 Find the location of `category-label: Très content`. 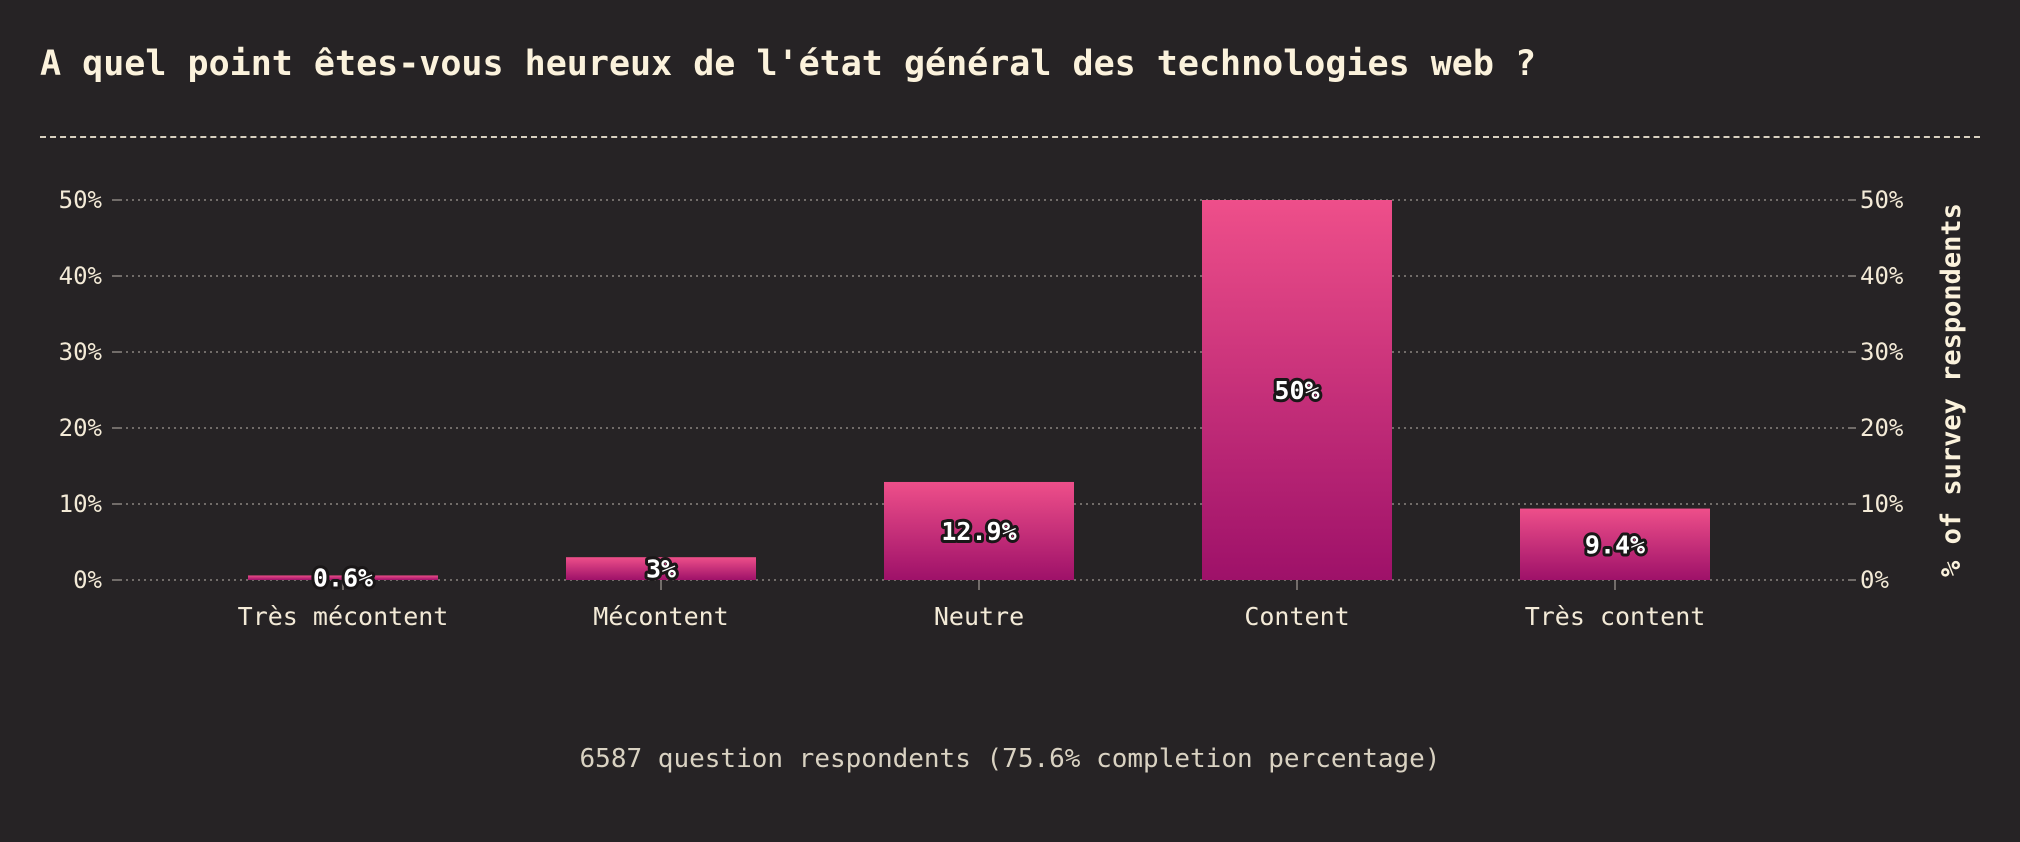

category-label: Très content is located at coordinates (1615, 616).